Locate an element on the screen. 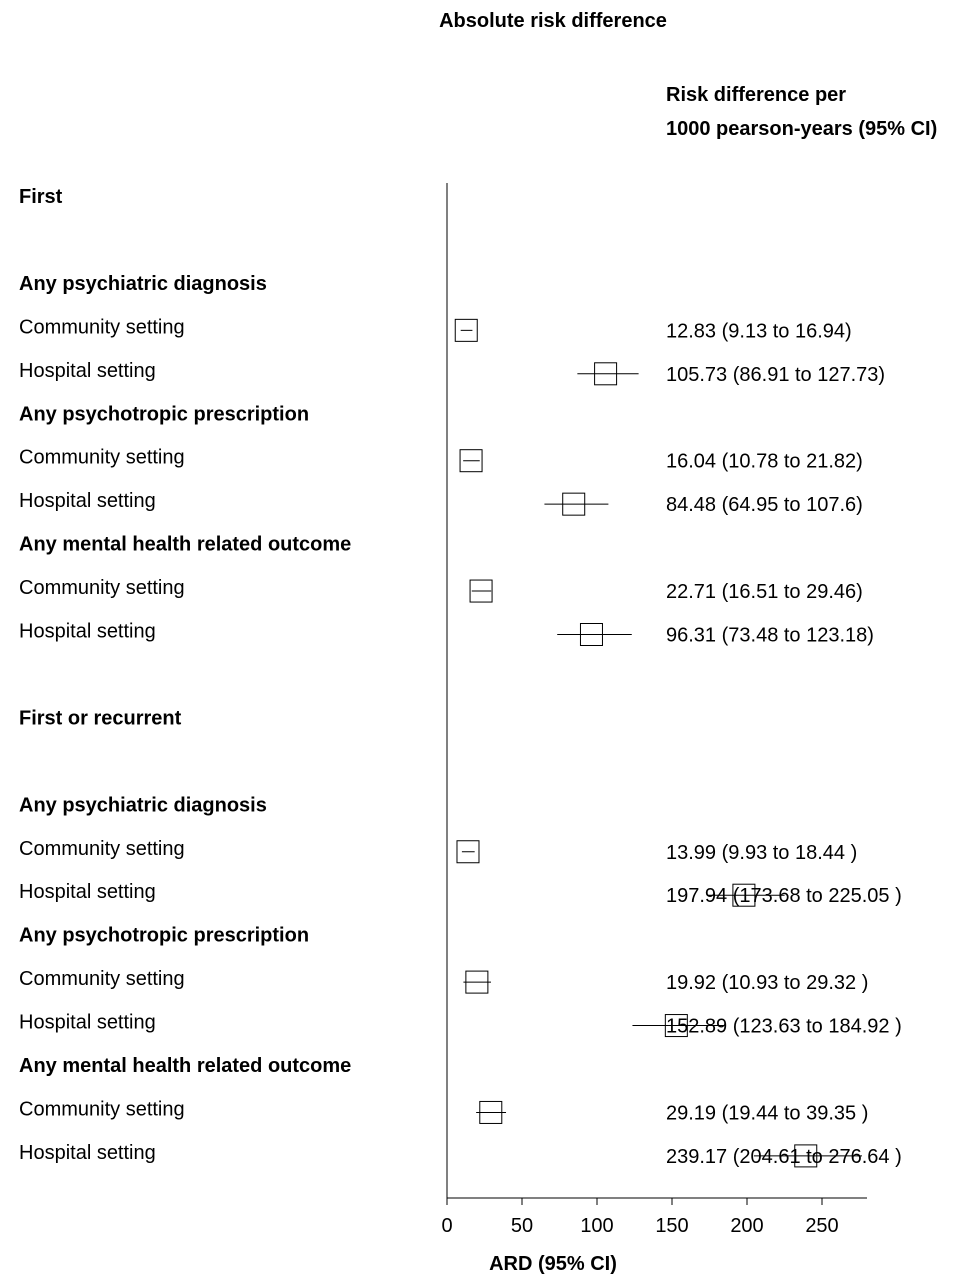 The width and height of the screenshot is (976, 1274). estimate-text: 152.89 (123.63 to 184.92 ) is located at coordinates (784, 1027).